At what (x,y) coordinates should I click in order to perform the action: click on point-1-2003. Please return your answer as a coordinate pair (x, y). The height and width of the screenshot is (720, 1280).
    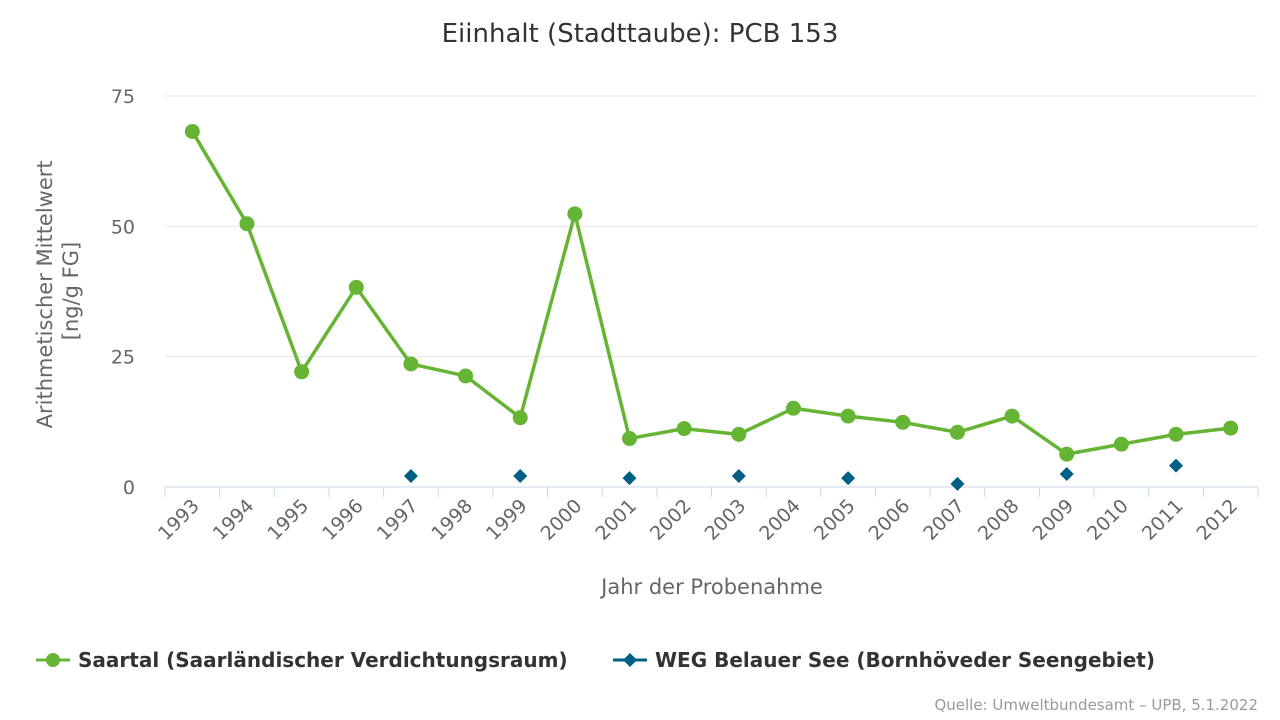
    Looking at the image, I should click on (738, 476).